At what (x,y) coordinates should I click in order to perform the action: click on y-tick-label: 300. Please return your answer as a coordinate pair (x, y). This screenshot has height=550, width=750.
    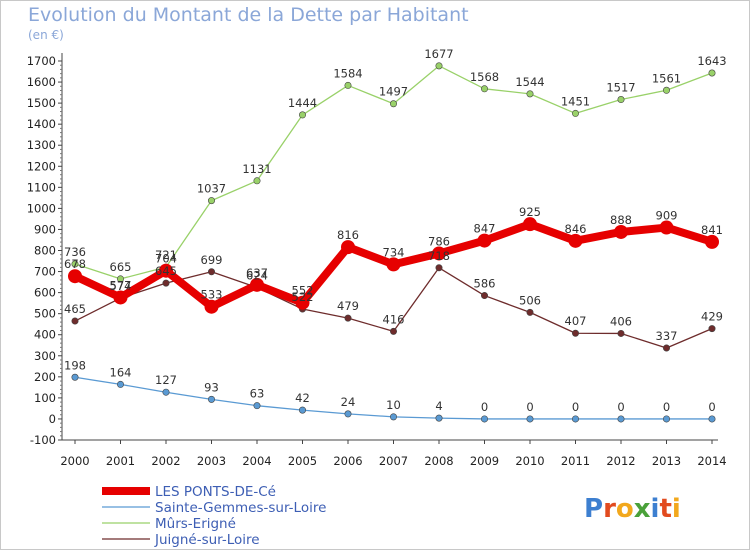
    Looking at the image, I should click on (45, 356).